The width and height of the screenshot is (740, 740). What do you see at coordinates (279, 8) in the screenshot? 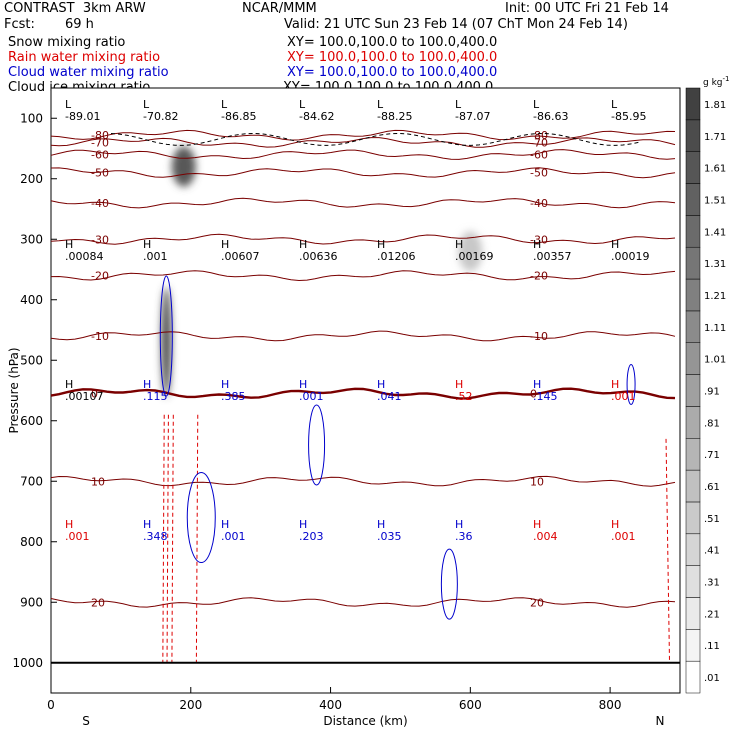
I see `title-center: NCAR/MMM` at bounding box center [279, 8].